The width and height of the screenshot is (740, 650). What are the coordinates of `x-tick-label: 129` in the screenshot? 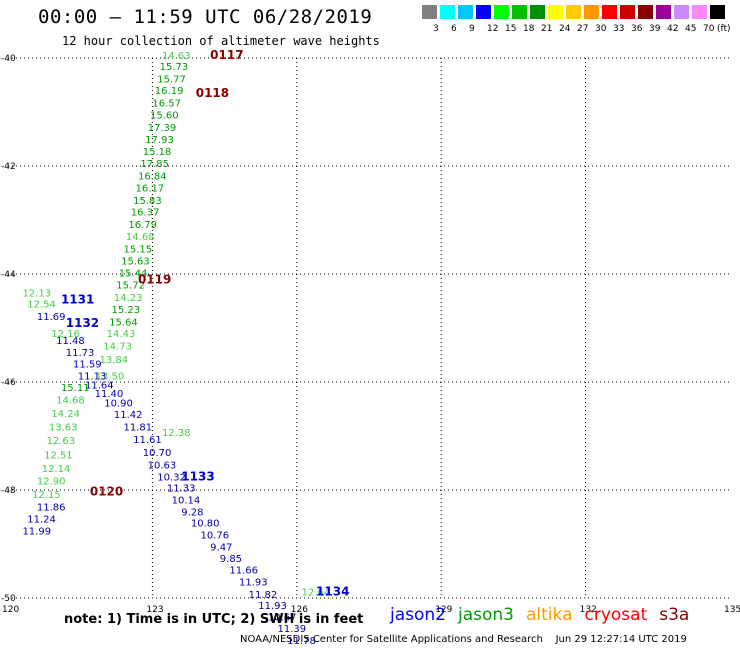 It's located at (443, 610).